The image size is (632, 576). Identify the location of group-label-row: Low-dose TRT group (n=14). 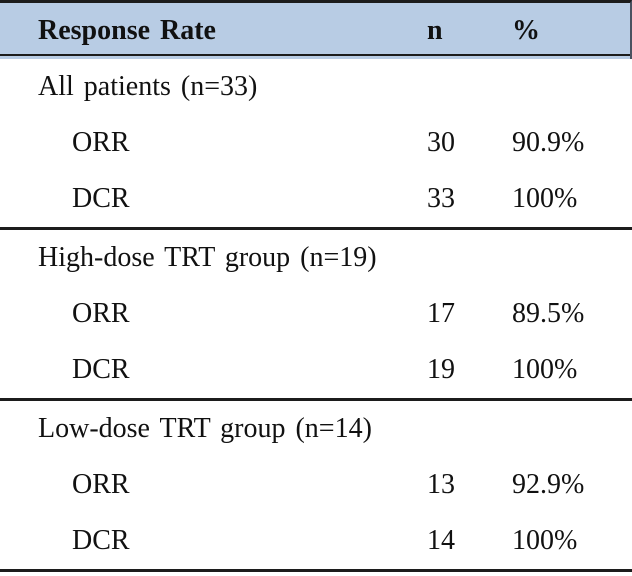
(316, 429).